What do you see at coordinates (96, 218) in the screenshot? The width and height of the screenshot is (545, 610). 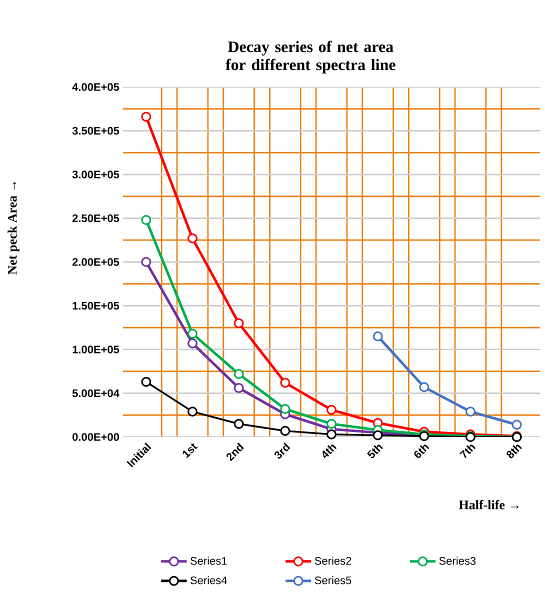 I see `y-tick-label: 2.50E+05` at bounding box center [96, 218].